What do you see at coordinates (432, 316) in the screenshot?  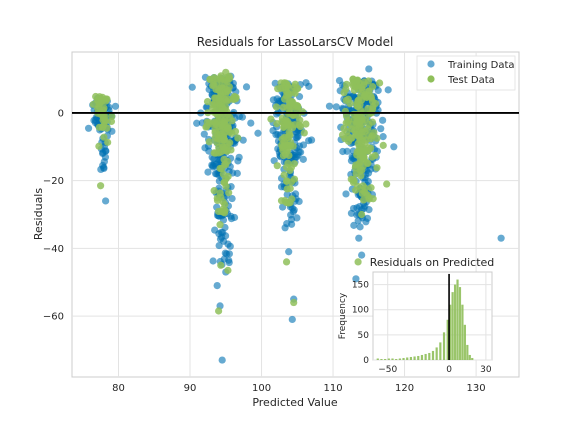 I see `inset-plot-area` at bounding box center [432, 316].